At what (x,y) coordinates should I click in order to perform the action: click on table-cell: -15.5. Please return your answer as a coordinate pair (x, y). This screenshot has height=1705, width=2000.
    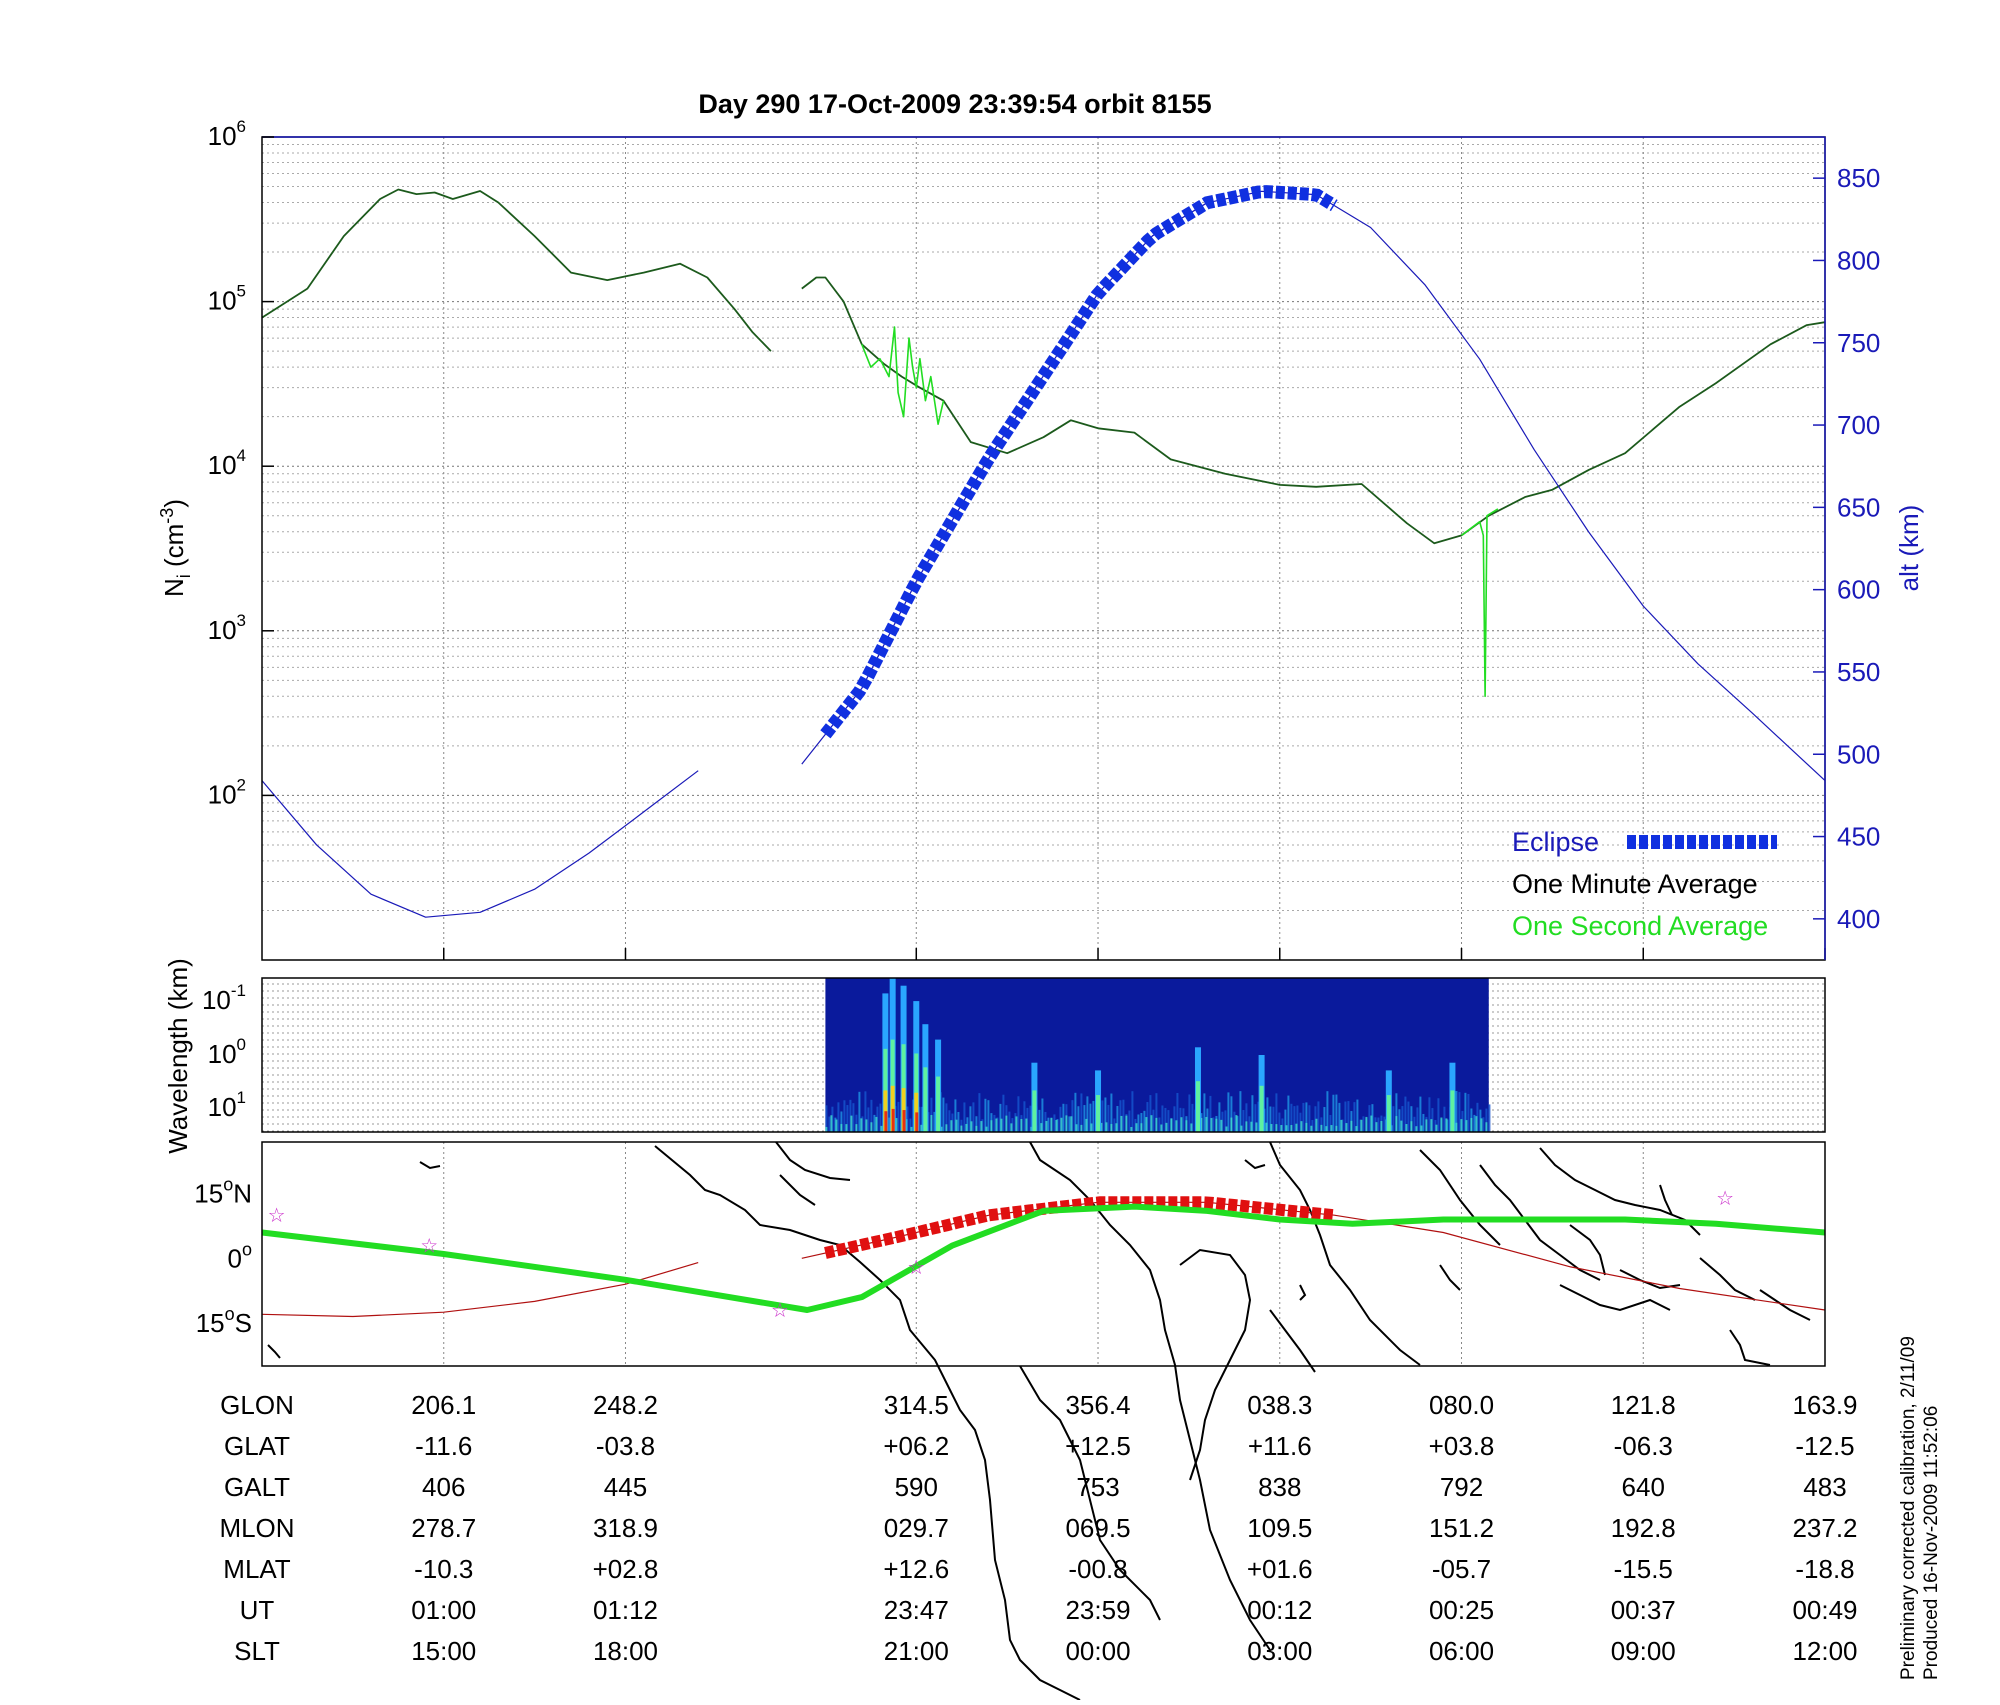
    Looking at the image, I should click on (1643, 1569).